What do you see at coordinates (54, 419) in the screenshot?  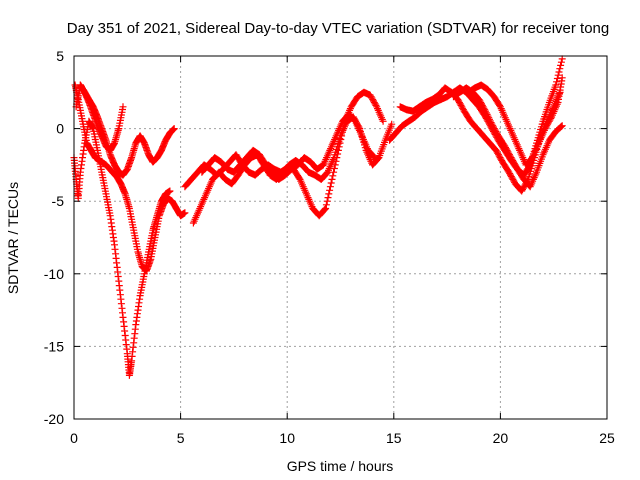 I see `y-tick-label: -20` at bounding box center [54, 419].